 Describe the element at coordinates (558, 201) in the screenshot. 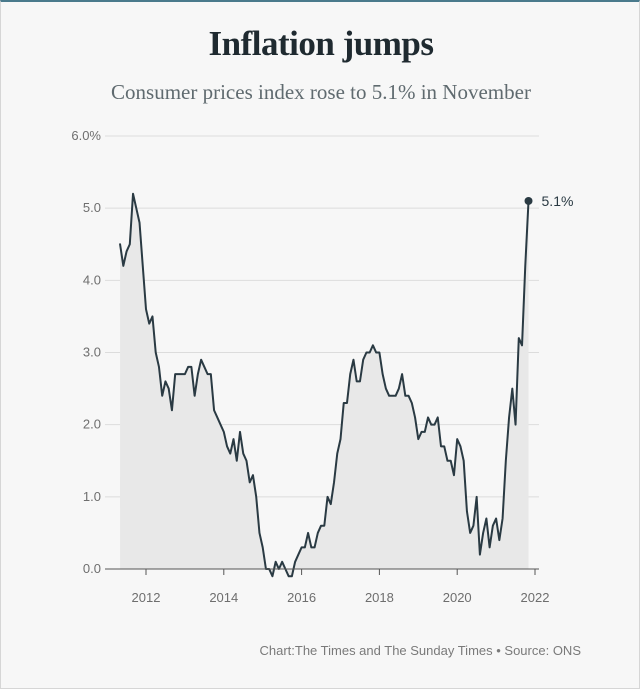

I see `end-value-label: 5.1%` at that location.